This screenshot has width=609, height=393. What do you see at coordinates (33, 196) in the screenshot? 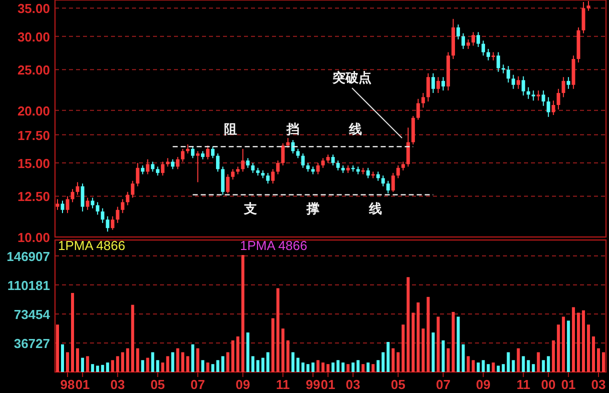
I see `y-tick-label: 12.50` at bounding box center [33, 196].